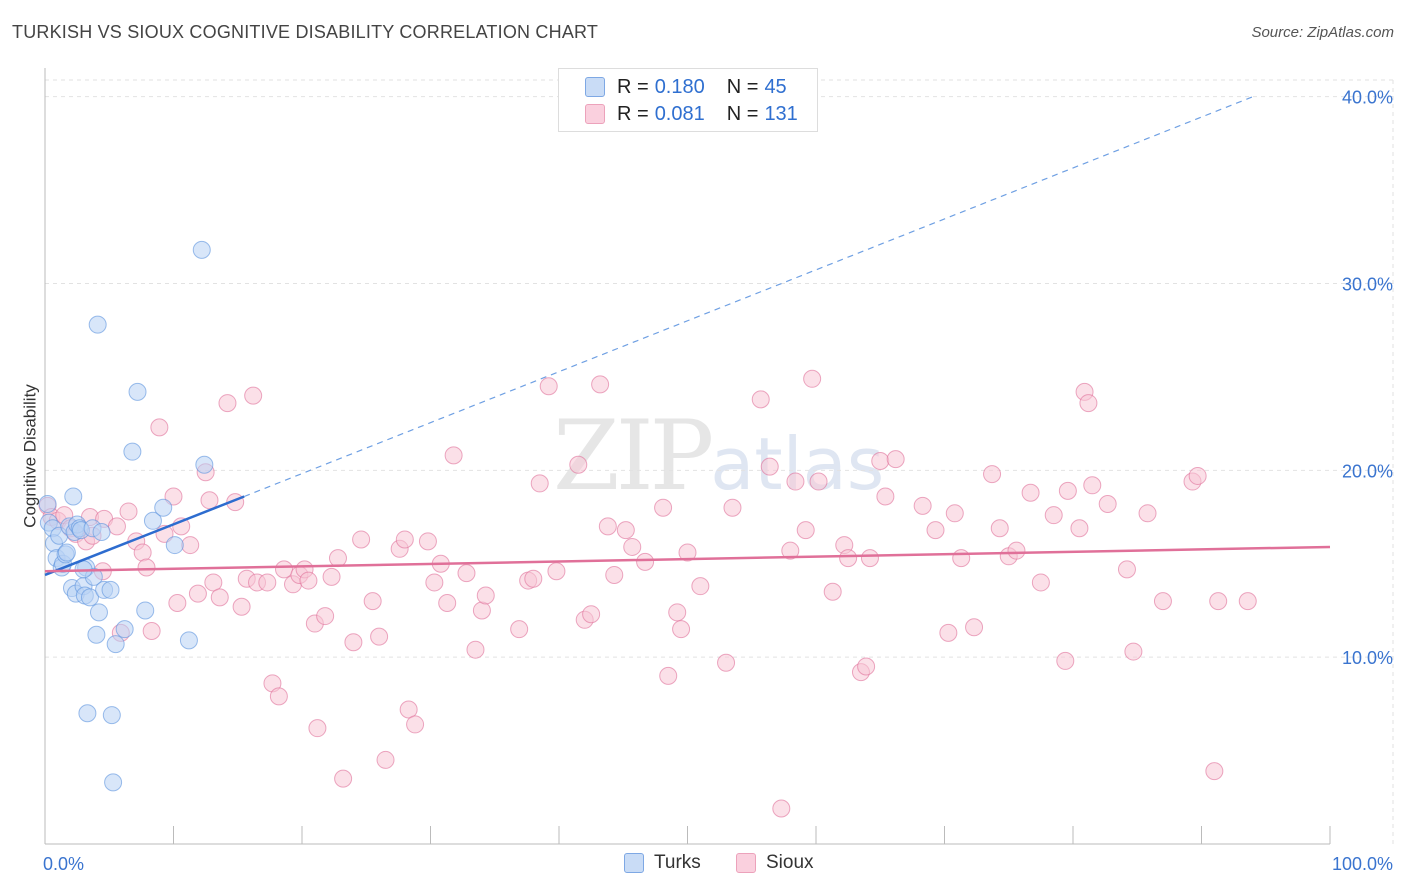 Image resolution: width=1406 pixels, height=892 pixels. What do you see at coordinates (797, 464) in the screenshot?
I see `watermark-atlas: atlas` at bounding box center [797, 464].